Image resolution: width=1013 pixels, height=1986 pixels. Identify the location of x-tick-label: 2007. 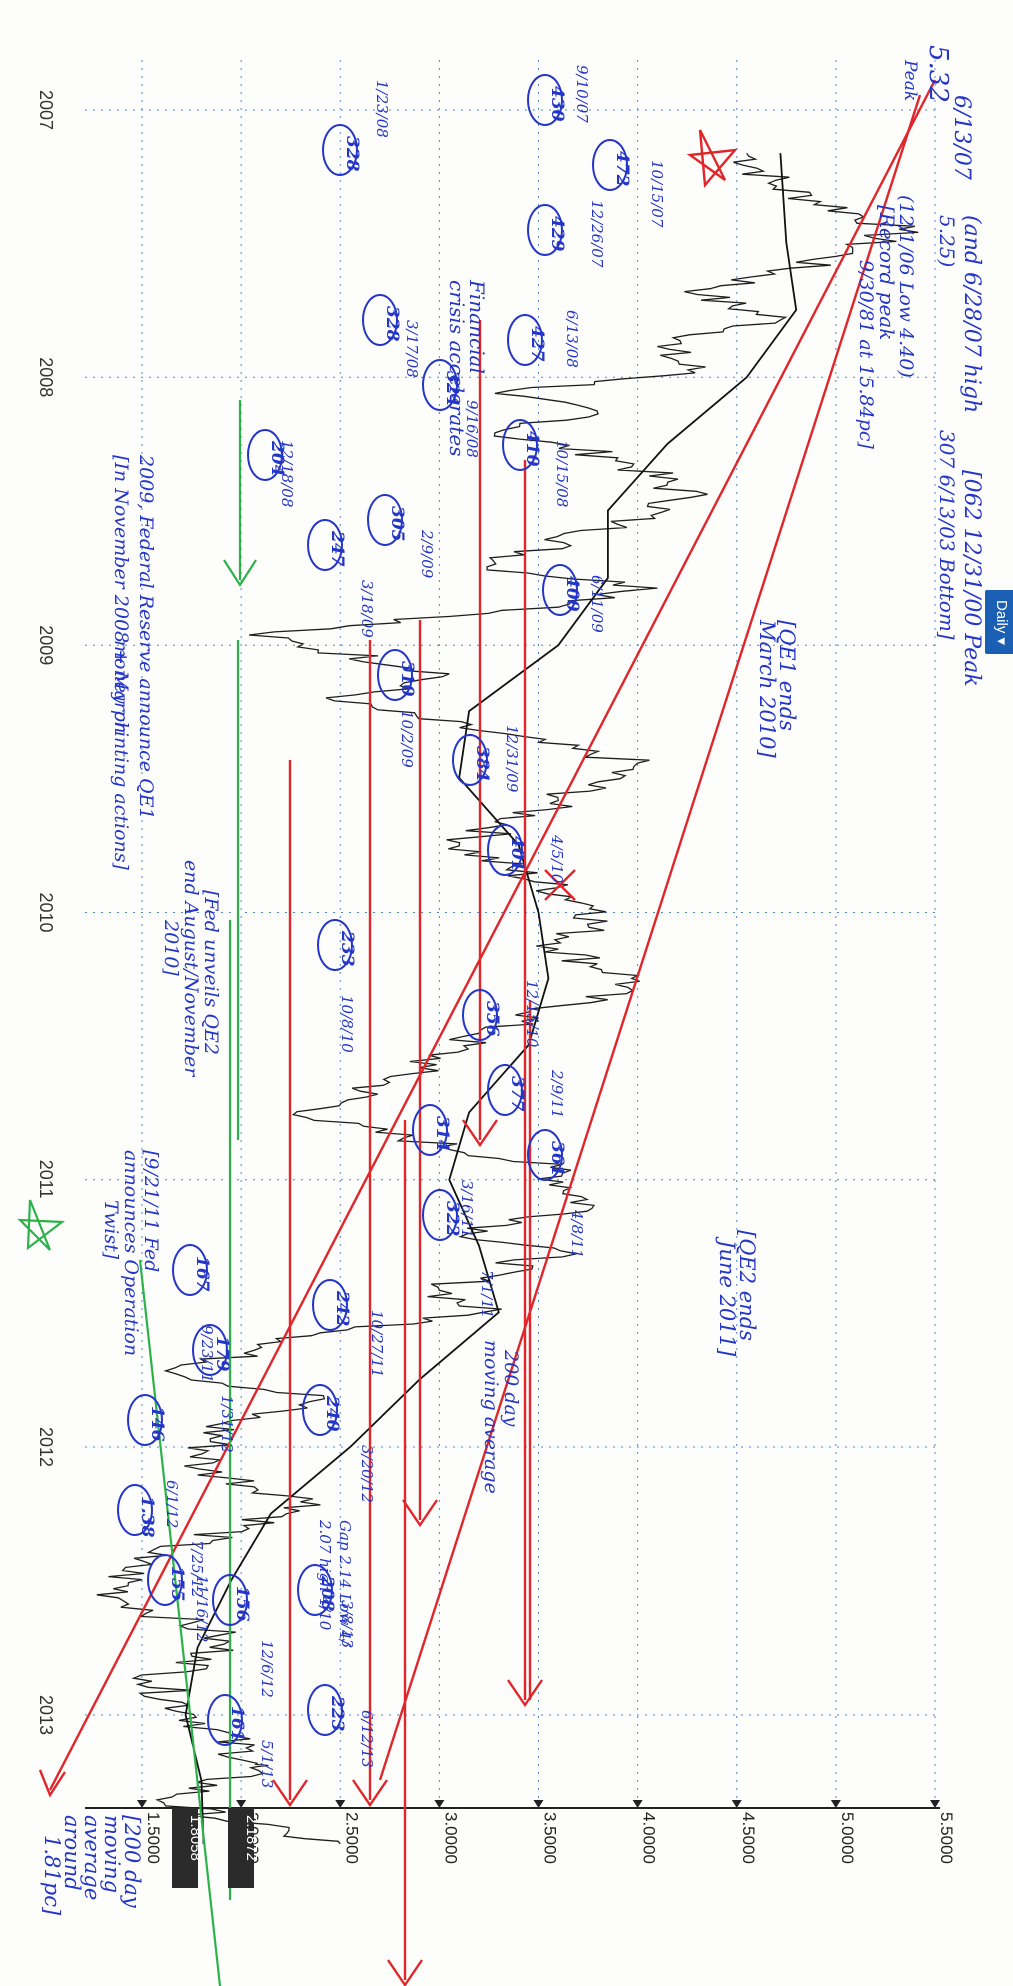
(46, 110).